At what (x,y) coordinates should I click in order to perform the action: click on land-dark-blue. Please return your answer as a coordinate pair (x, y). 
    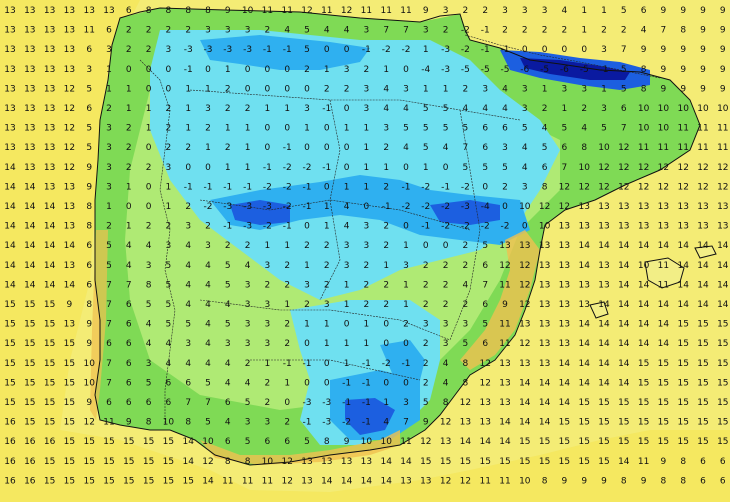
    Looking at the image, I should click on (575, 69).